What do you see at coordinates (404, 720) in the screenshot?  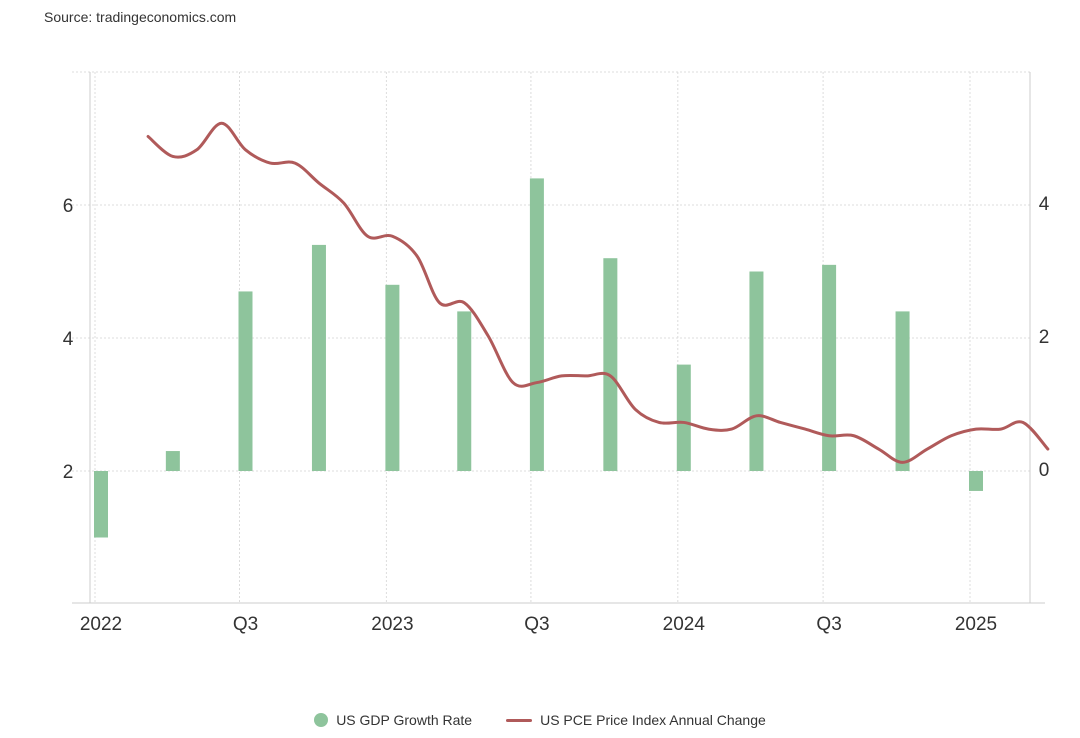 I see `legend-label-gdp: US GDP Growth Rate` at bounding box center [404, 720].